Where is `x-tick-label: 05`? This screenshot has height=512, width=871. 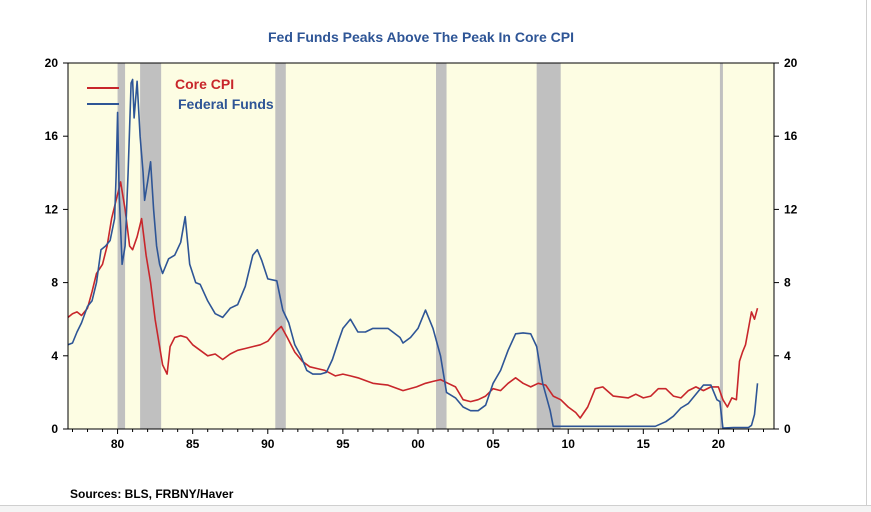
x-tick-label: 05 is located at coordinates (493, 444).